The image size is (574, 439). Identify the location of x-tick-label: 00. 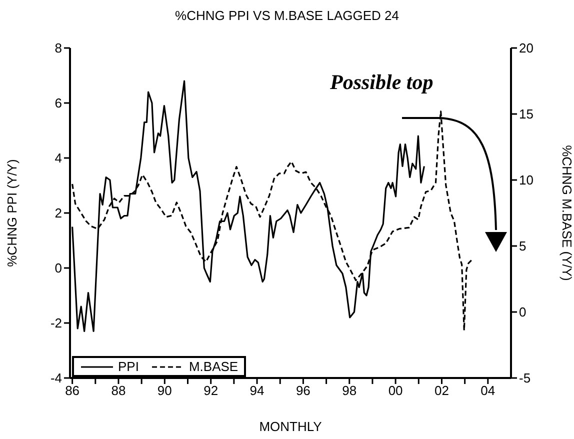
(395, 390).